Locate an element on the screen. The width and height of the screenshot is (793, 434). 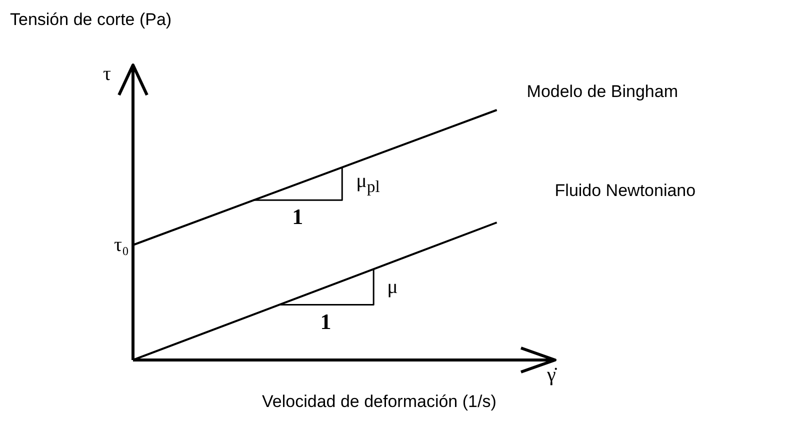
y-axis-title: Tensión de corte (Pa) is located at coordinates (91, 20).